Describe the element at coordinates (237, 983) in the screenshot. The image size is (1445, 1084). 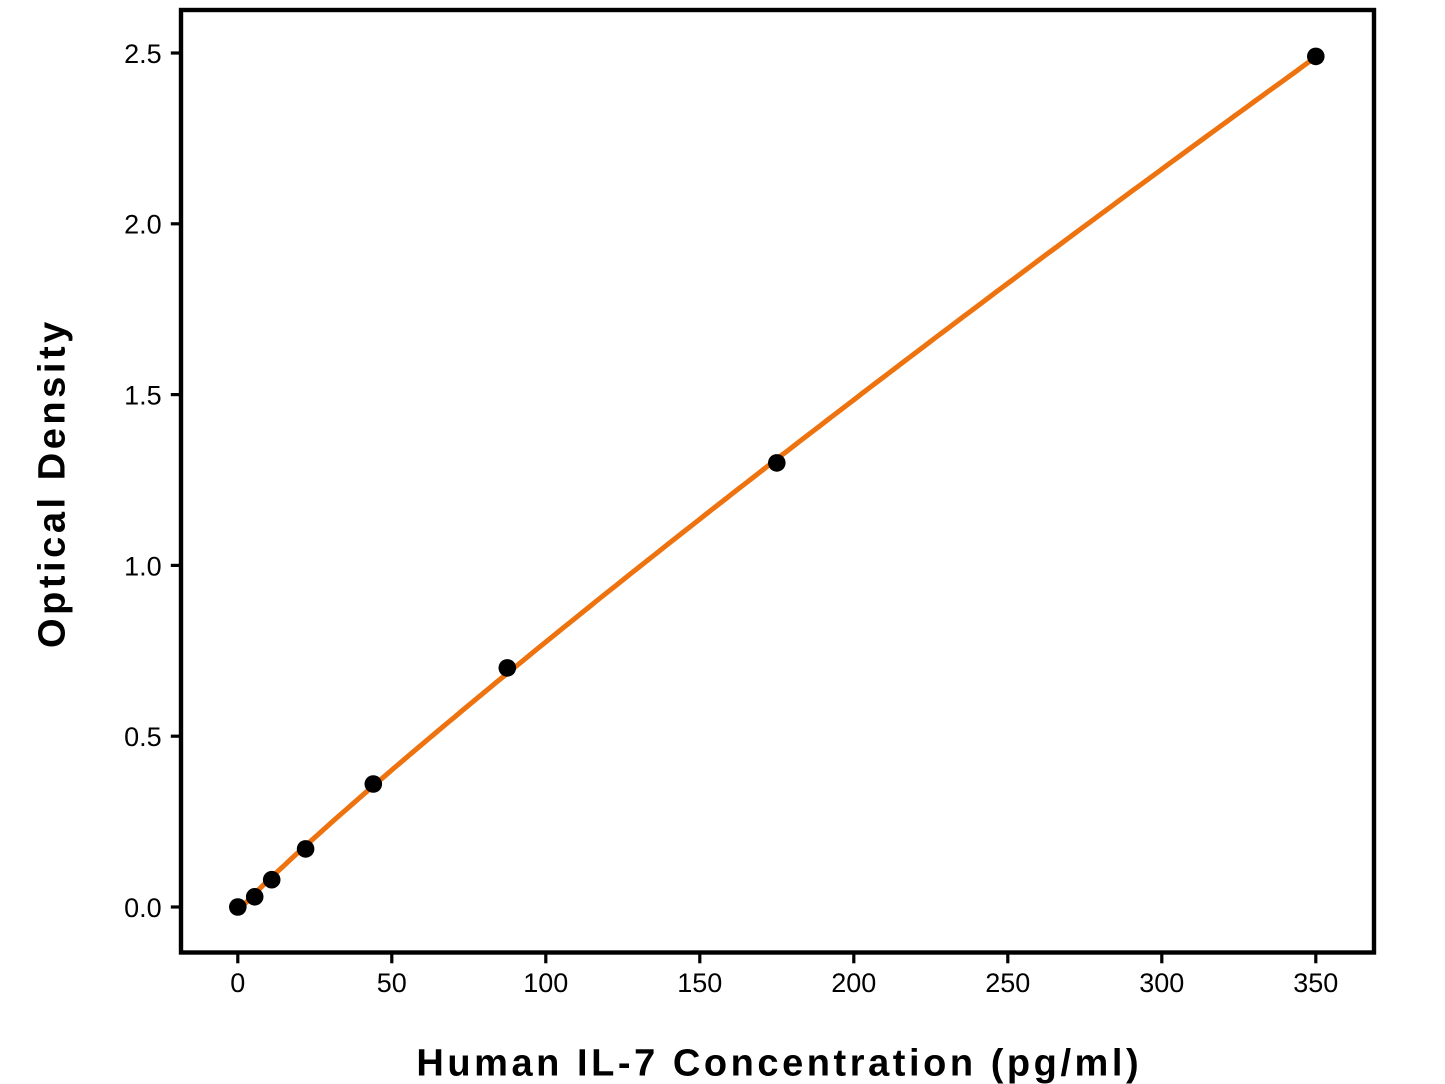
I see `svg-text: 0` at that location.